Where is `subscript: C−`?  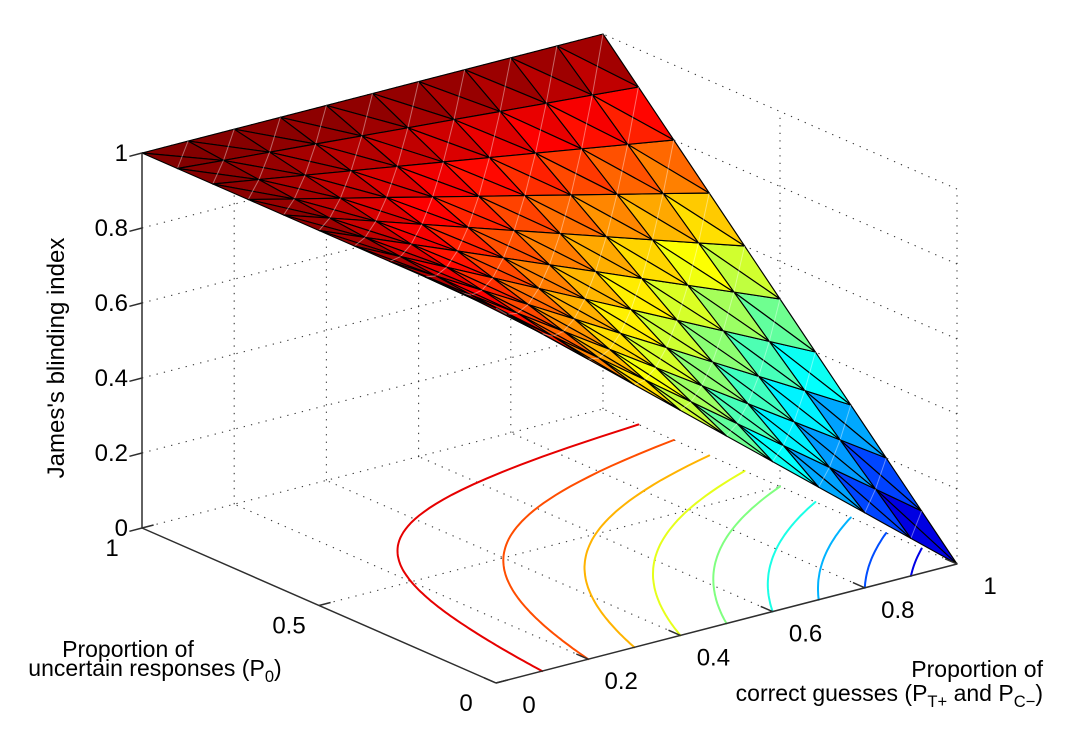 subscript: C− is located at coordinates (1025, 701).